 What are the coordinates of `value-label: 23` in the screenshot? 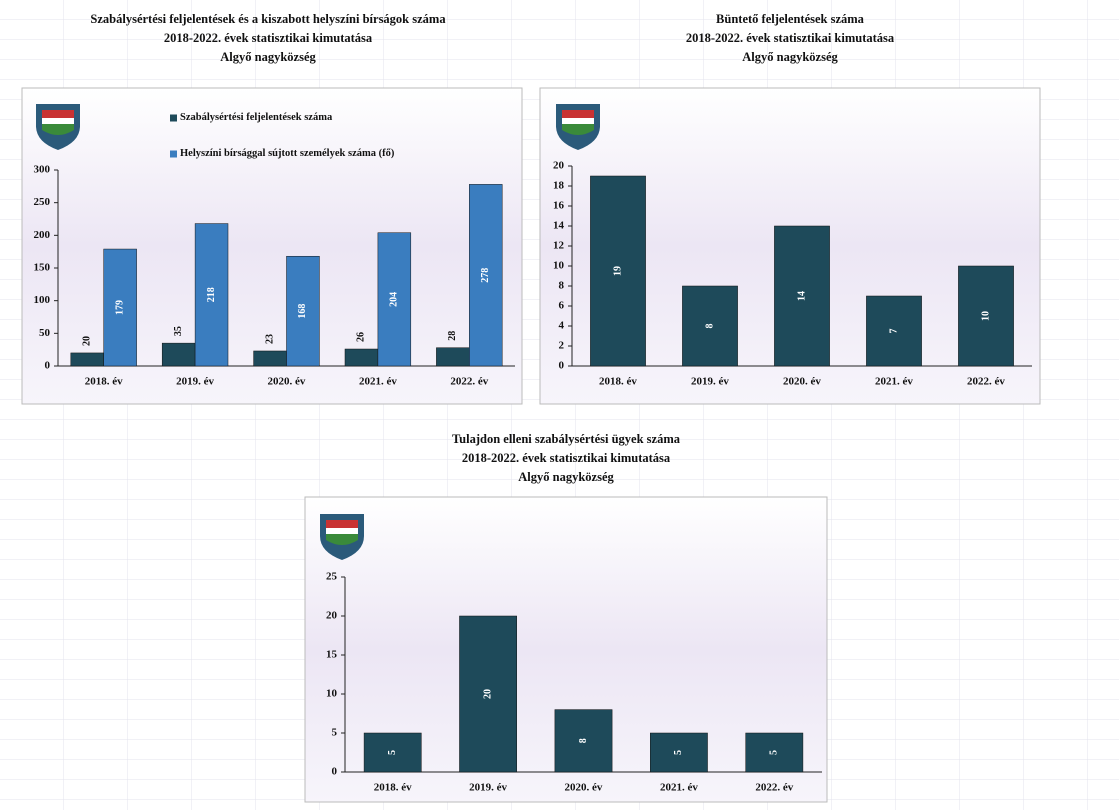 It's located at (269, 339).